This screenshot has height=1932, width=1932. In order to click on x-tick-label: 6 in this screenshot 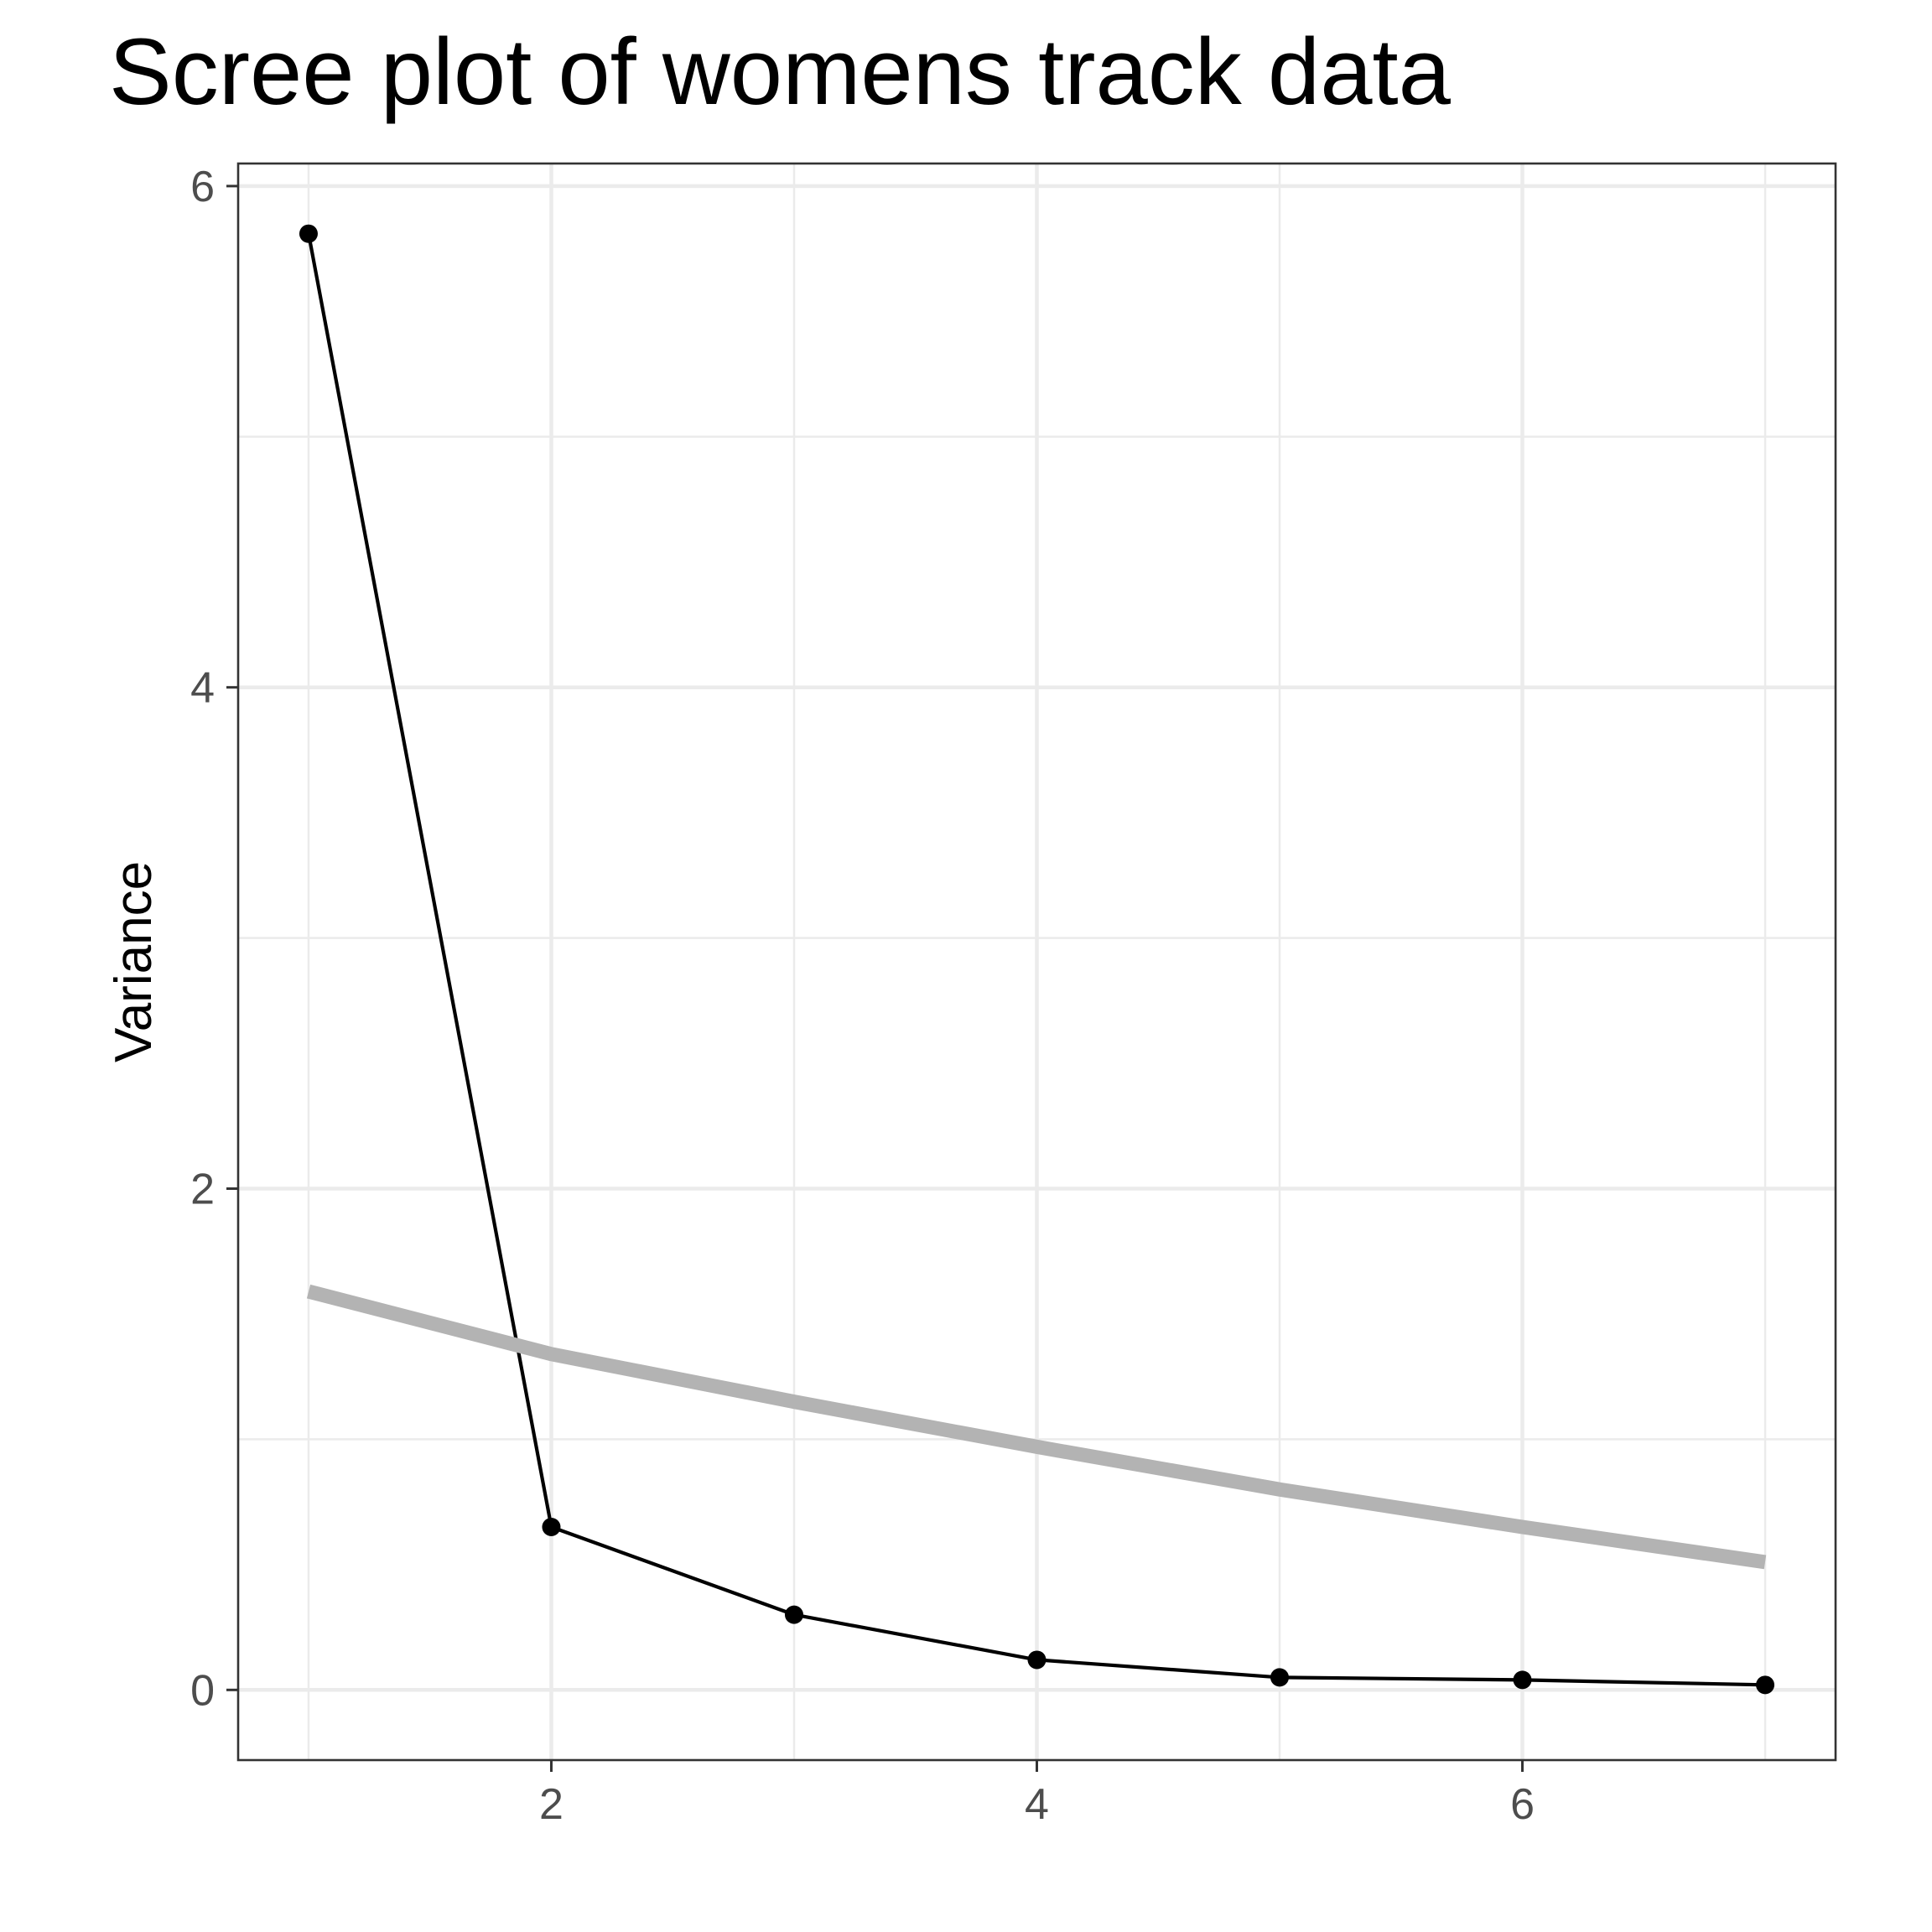, I will do `click(1522, 1804)`.